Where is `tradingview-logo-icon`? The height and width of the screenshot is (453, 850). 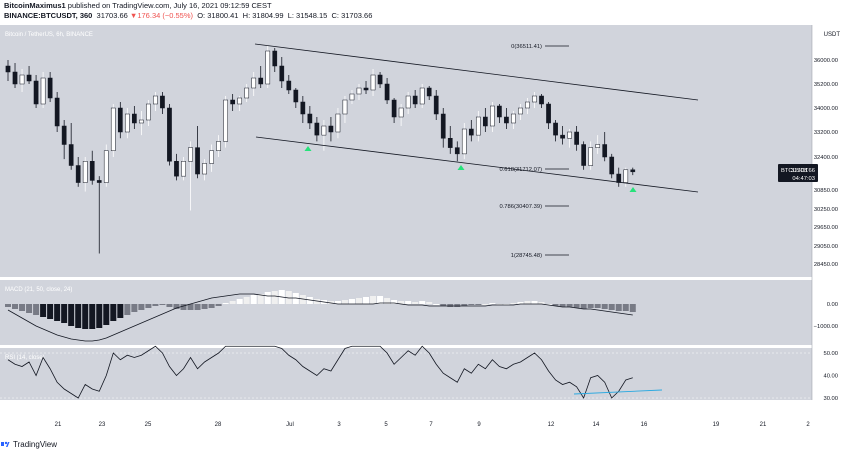 tradingview-logo-icon is located at coordinates (5, 444).